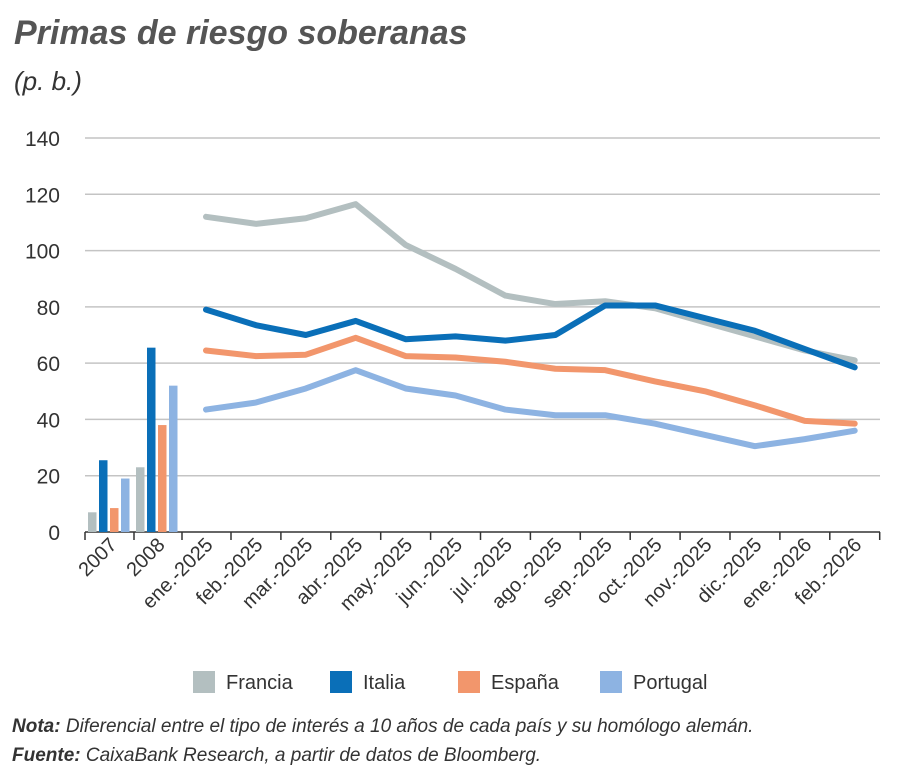 The image size is (900, 783). I want to click on y-tick-label: 0, so click(54, 533).